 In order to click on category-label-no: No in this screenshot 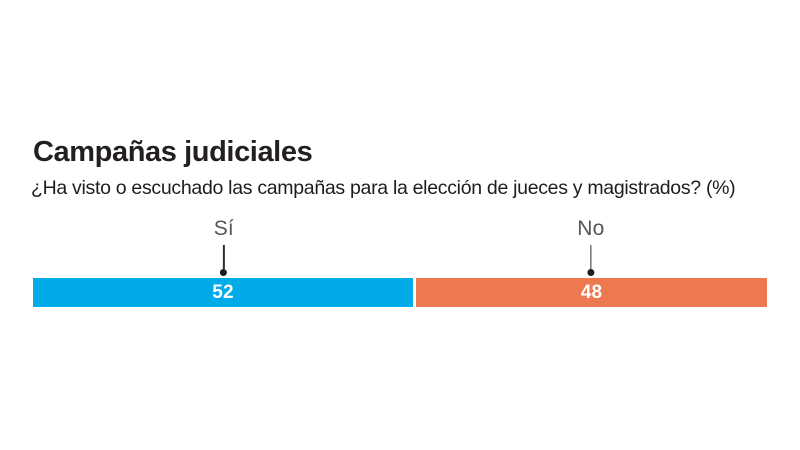, I will do `click(591, 228)`.